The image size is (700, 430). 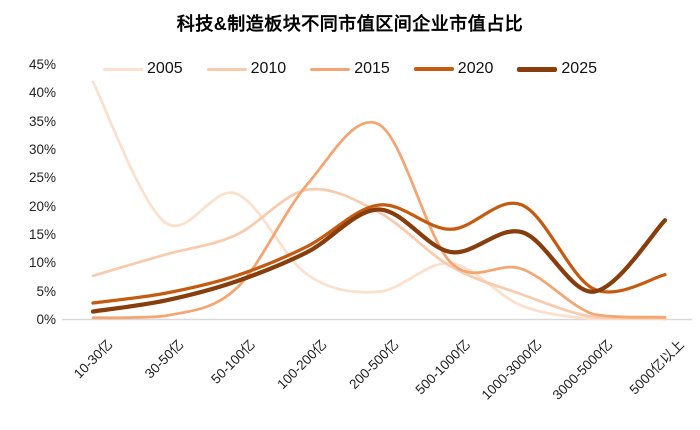 I want to click on y-tick-label-40: 40%, so click(x=42, y=93).